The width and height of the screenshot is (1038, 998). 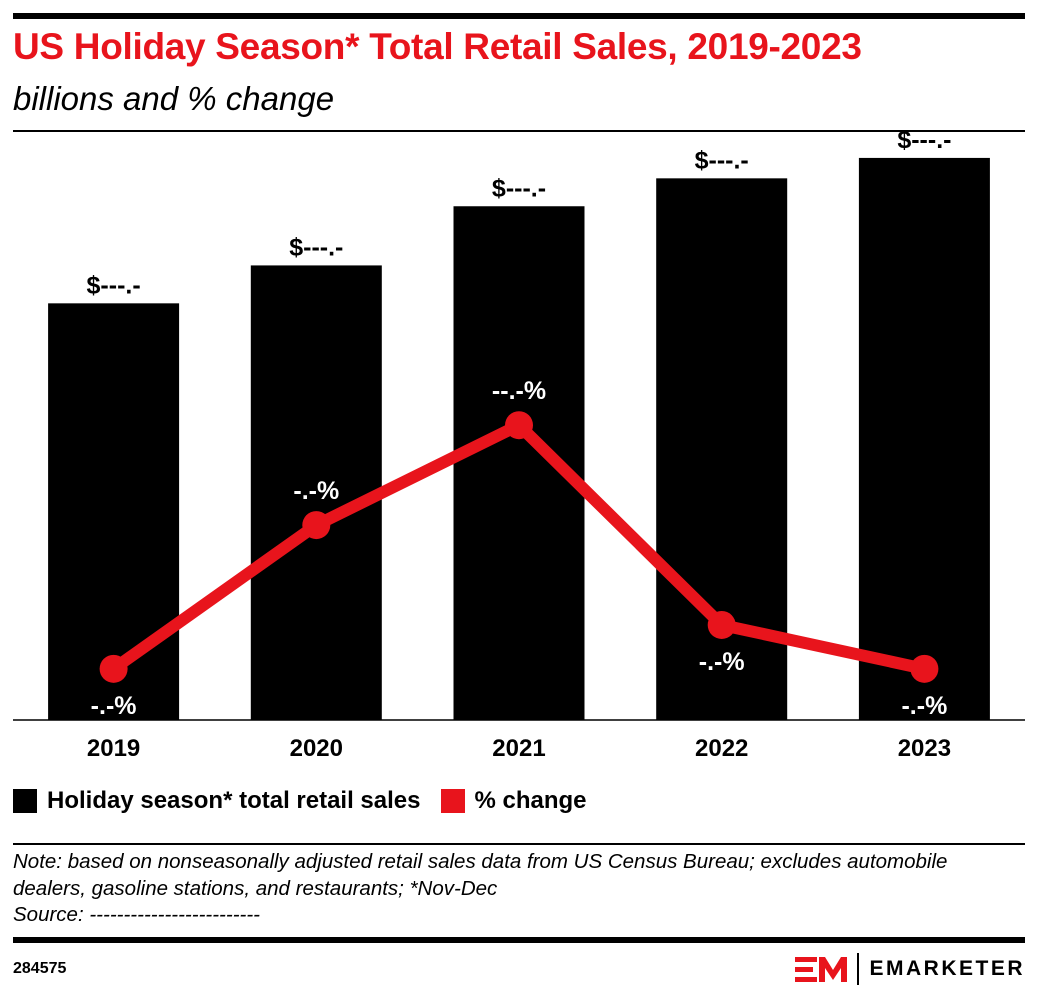 What do you see at coordinates (40, 968) in the screenshot?
I see `chart-id: 284575` at bounding box center [40, 968].